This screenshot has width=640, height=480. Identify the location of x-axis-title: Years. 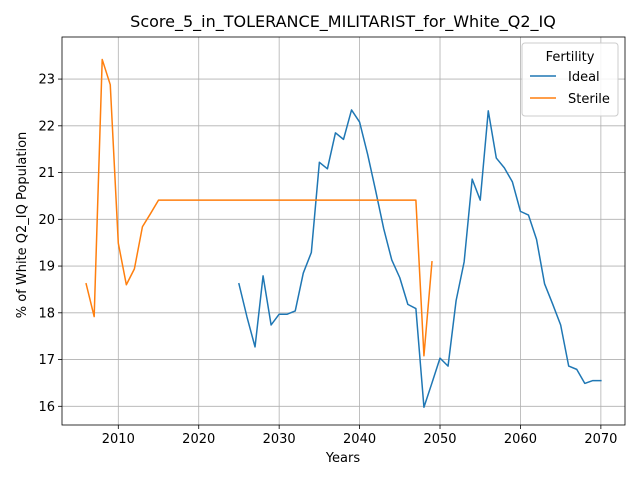
(343, 458).